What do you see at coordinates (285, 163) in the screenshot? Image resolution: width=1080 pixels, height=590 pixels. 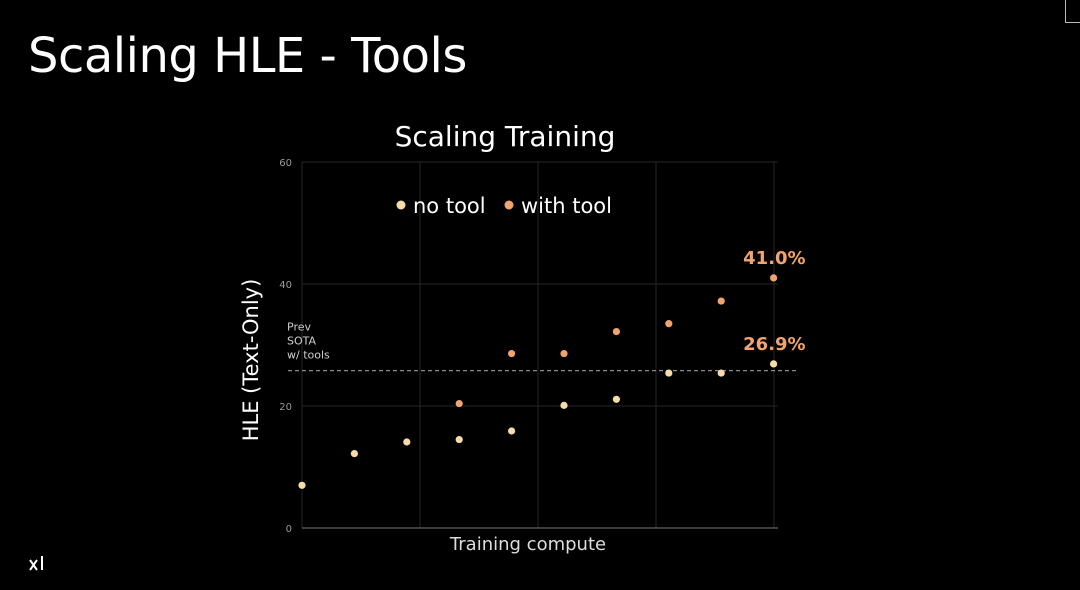 I see `y-tick-label: 60` at bounding box center [285, 163].